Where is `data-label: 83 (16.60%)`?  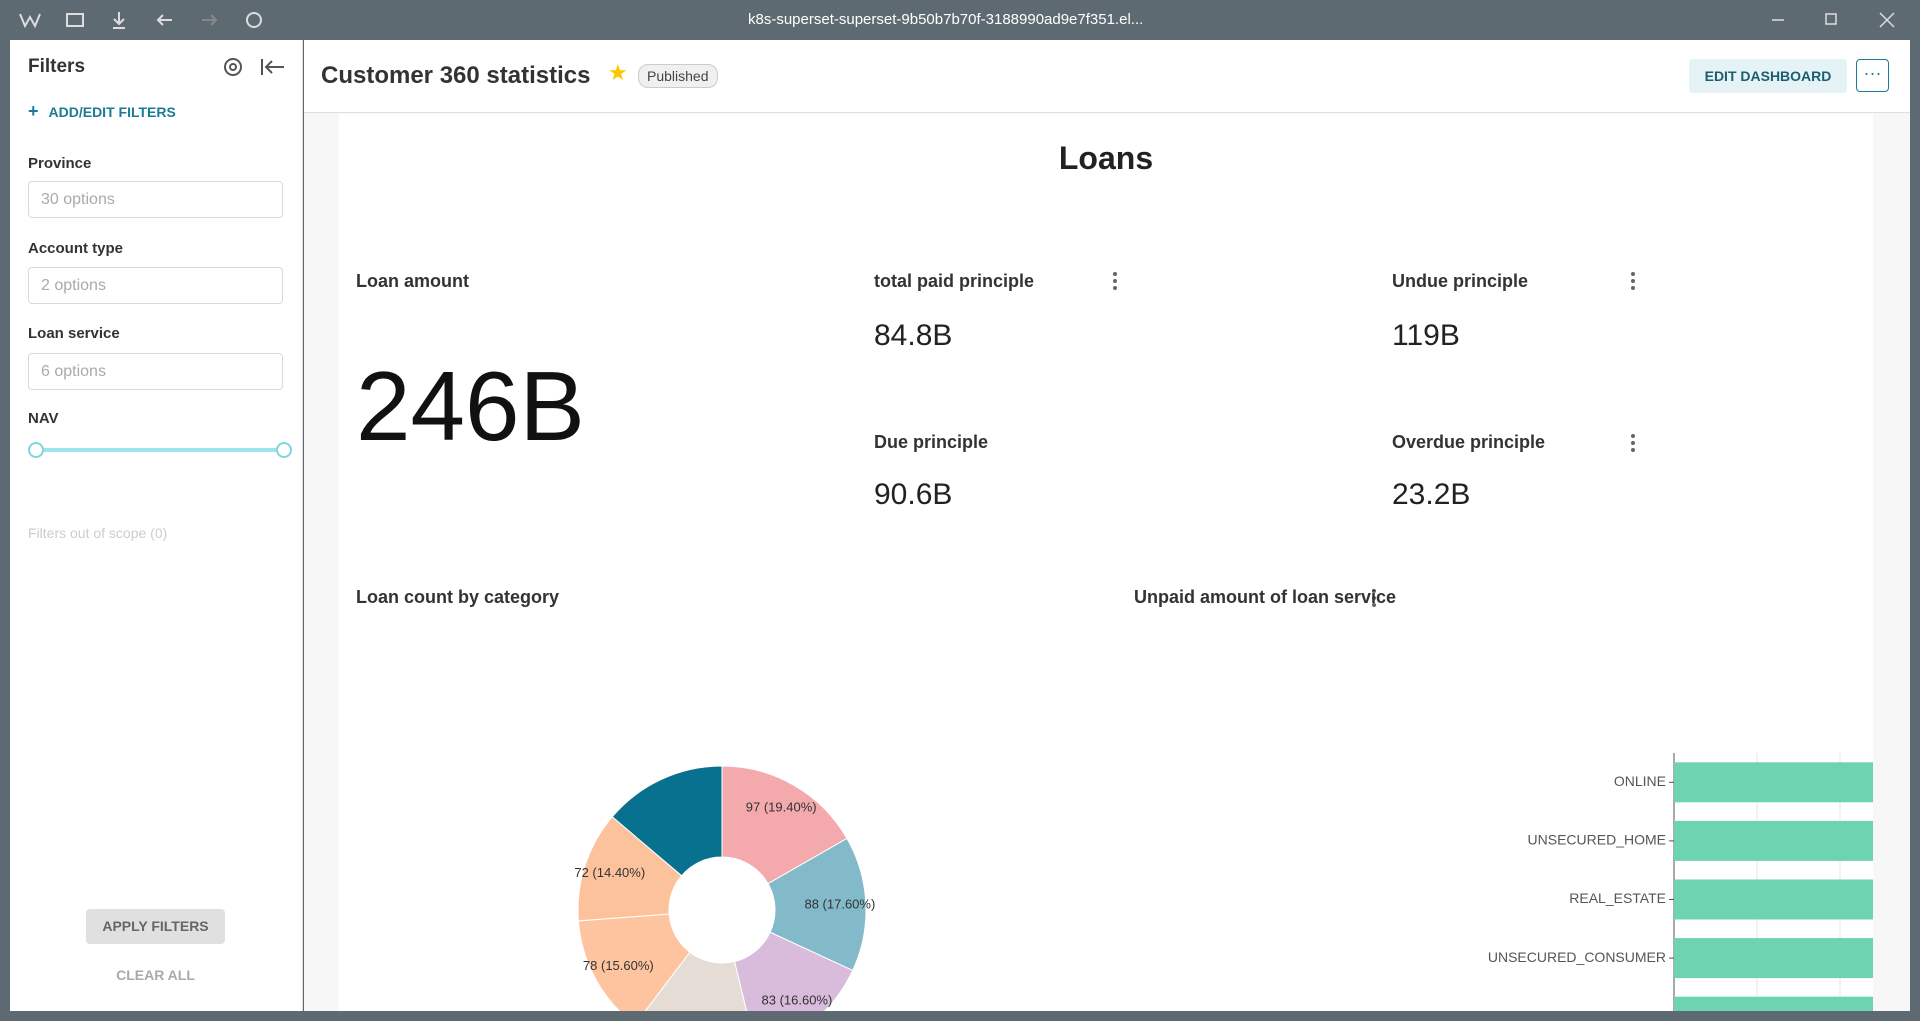 data-label: 83 (16.60%) is located at coordinates (797, 1000).